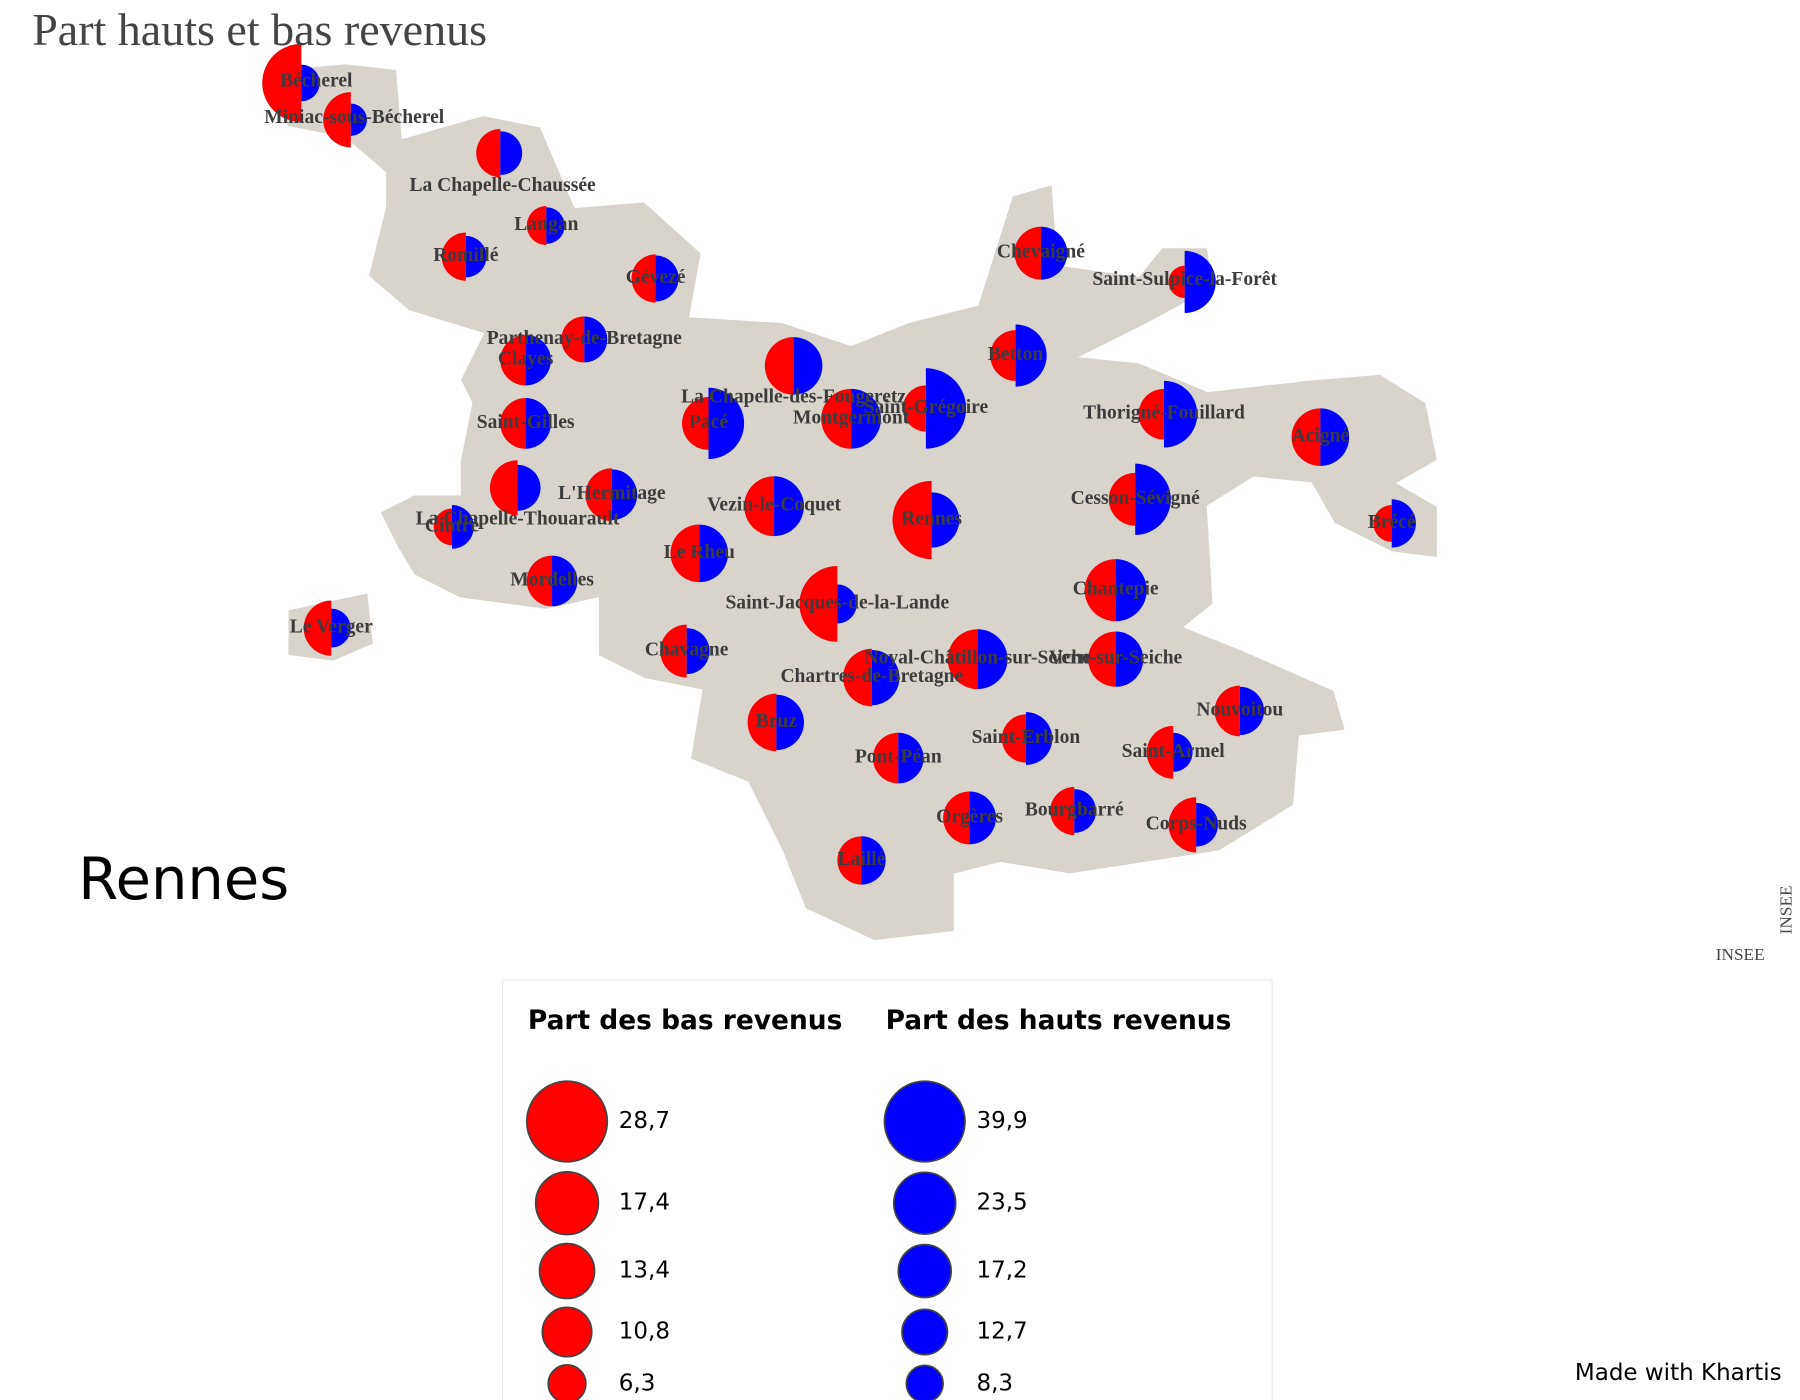 The width and height of the screenshot is (1800, 1400). Describe the element at coordinates (685, 1020) in the screenshot. I see `legend-title: Part des bas revenus` at that location.